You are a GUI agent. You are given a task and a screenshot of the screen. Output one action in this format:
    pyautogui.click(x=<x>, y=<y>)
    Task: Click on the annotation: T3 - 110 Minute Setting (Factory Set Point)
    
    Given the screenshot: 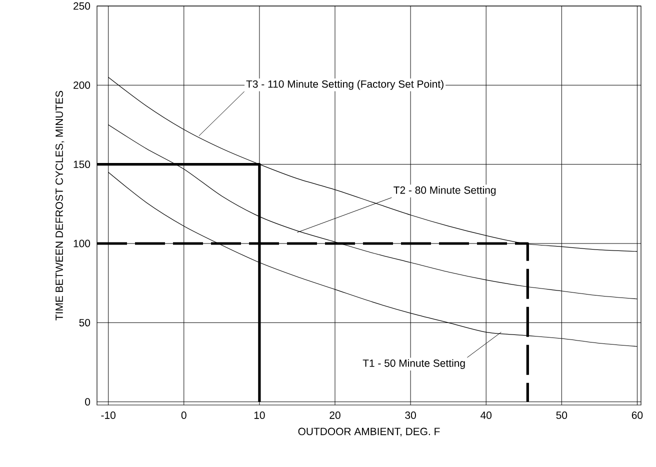 What is the action you would take?
    pyautogui.click(x=345, y=85)
    